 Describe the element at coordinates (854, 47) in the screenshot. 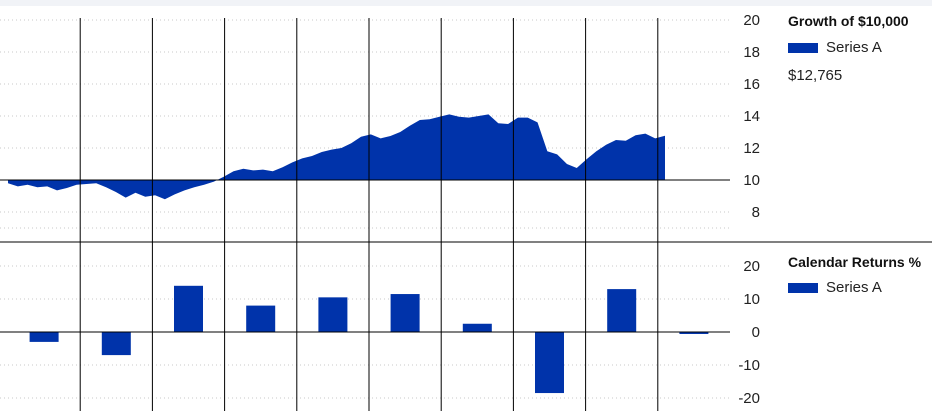

I see `growth-legend-label: Series A` at that location.